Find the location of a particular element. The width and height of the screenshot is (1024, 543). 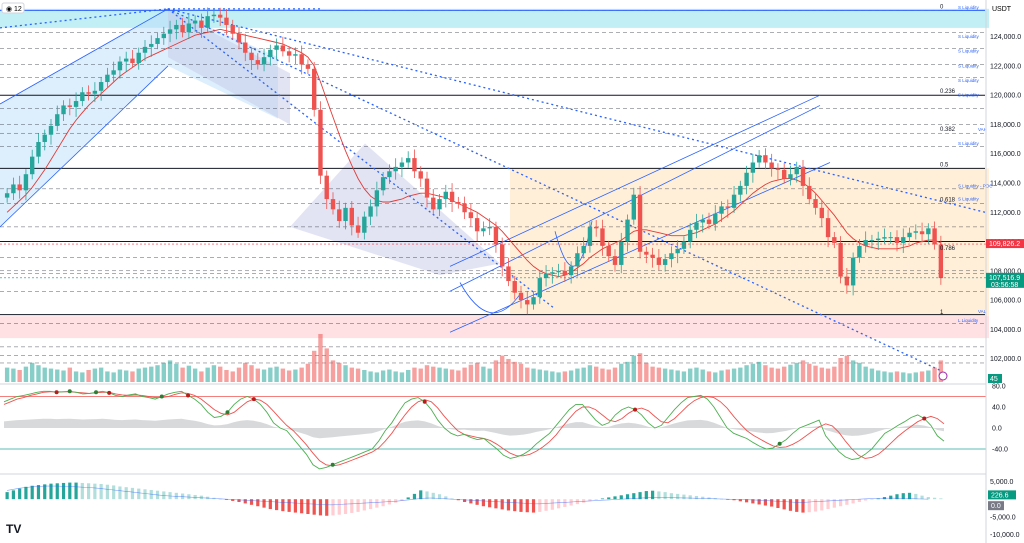

currency-label: USDT is located at coordinates (1002, 9).